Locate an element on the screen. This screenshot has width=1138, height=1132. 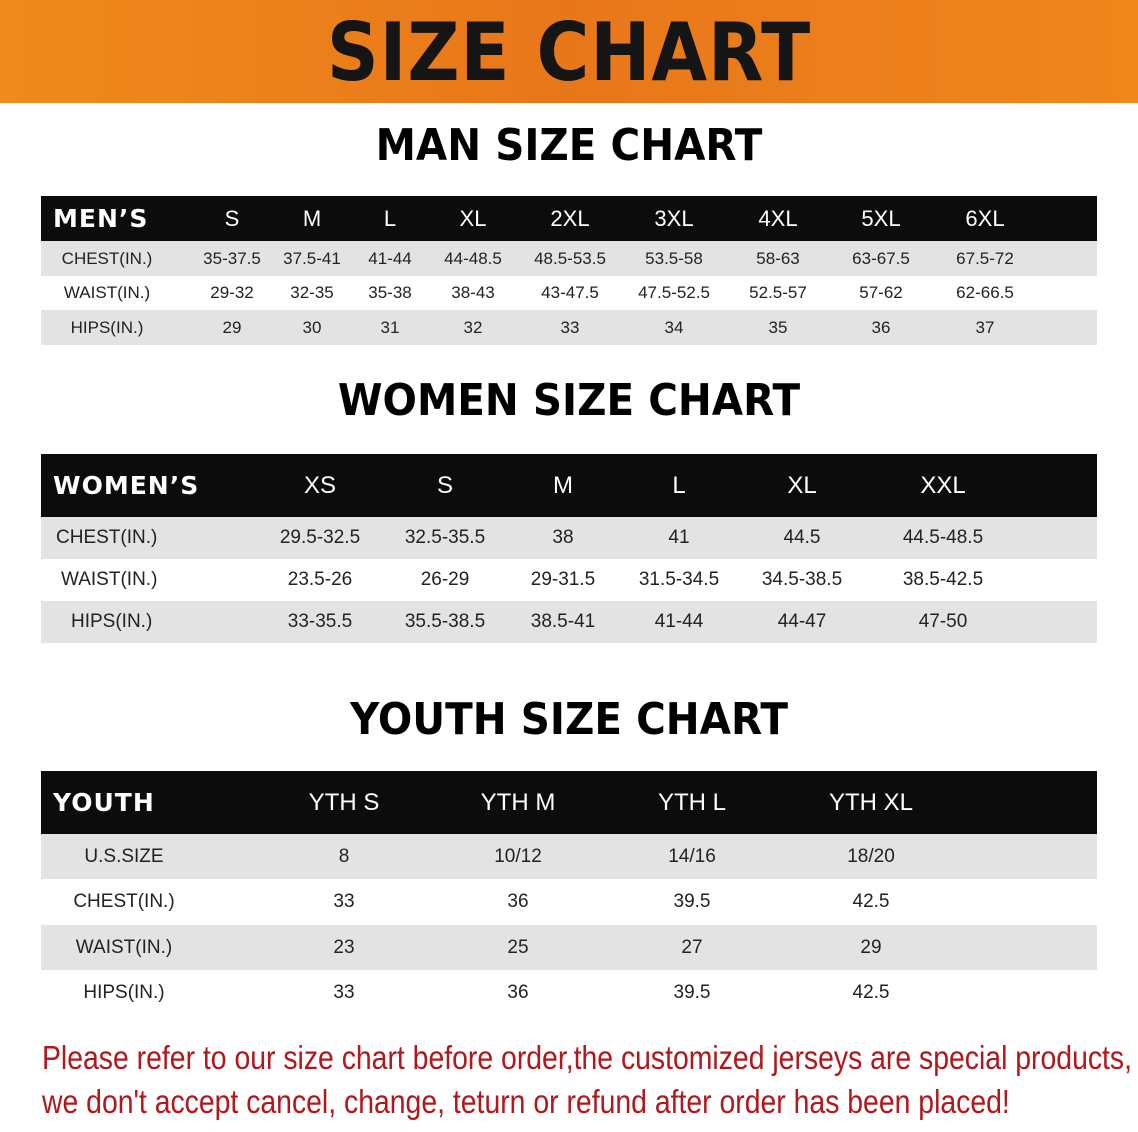
table-cell: 38 is located at coordinates (563, 537).